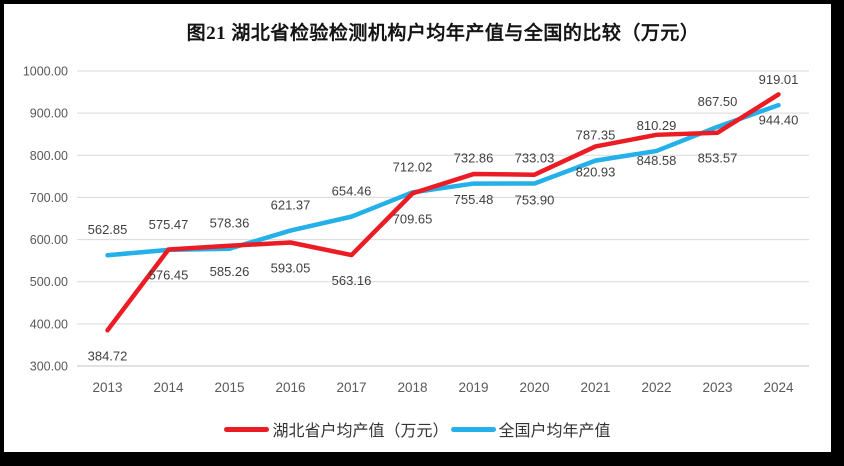 The image size is (844, 466). What do you see at coordinates (657, 125) in the screenshot?
I see `data-label: 810.29` at bounding box center [657, 125].